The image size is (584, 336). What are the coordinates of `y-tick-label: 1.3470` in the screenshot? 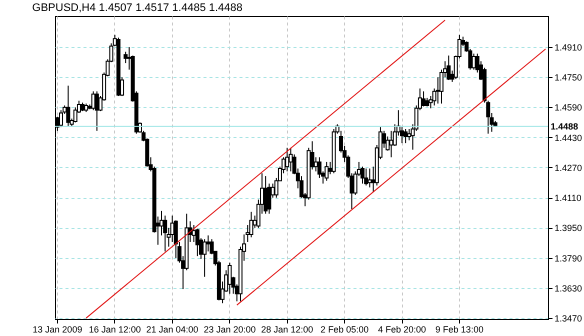 It's located at (568, 319).